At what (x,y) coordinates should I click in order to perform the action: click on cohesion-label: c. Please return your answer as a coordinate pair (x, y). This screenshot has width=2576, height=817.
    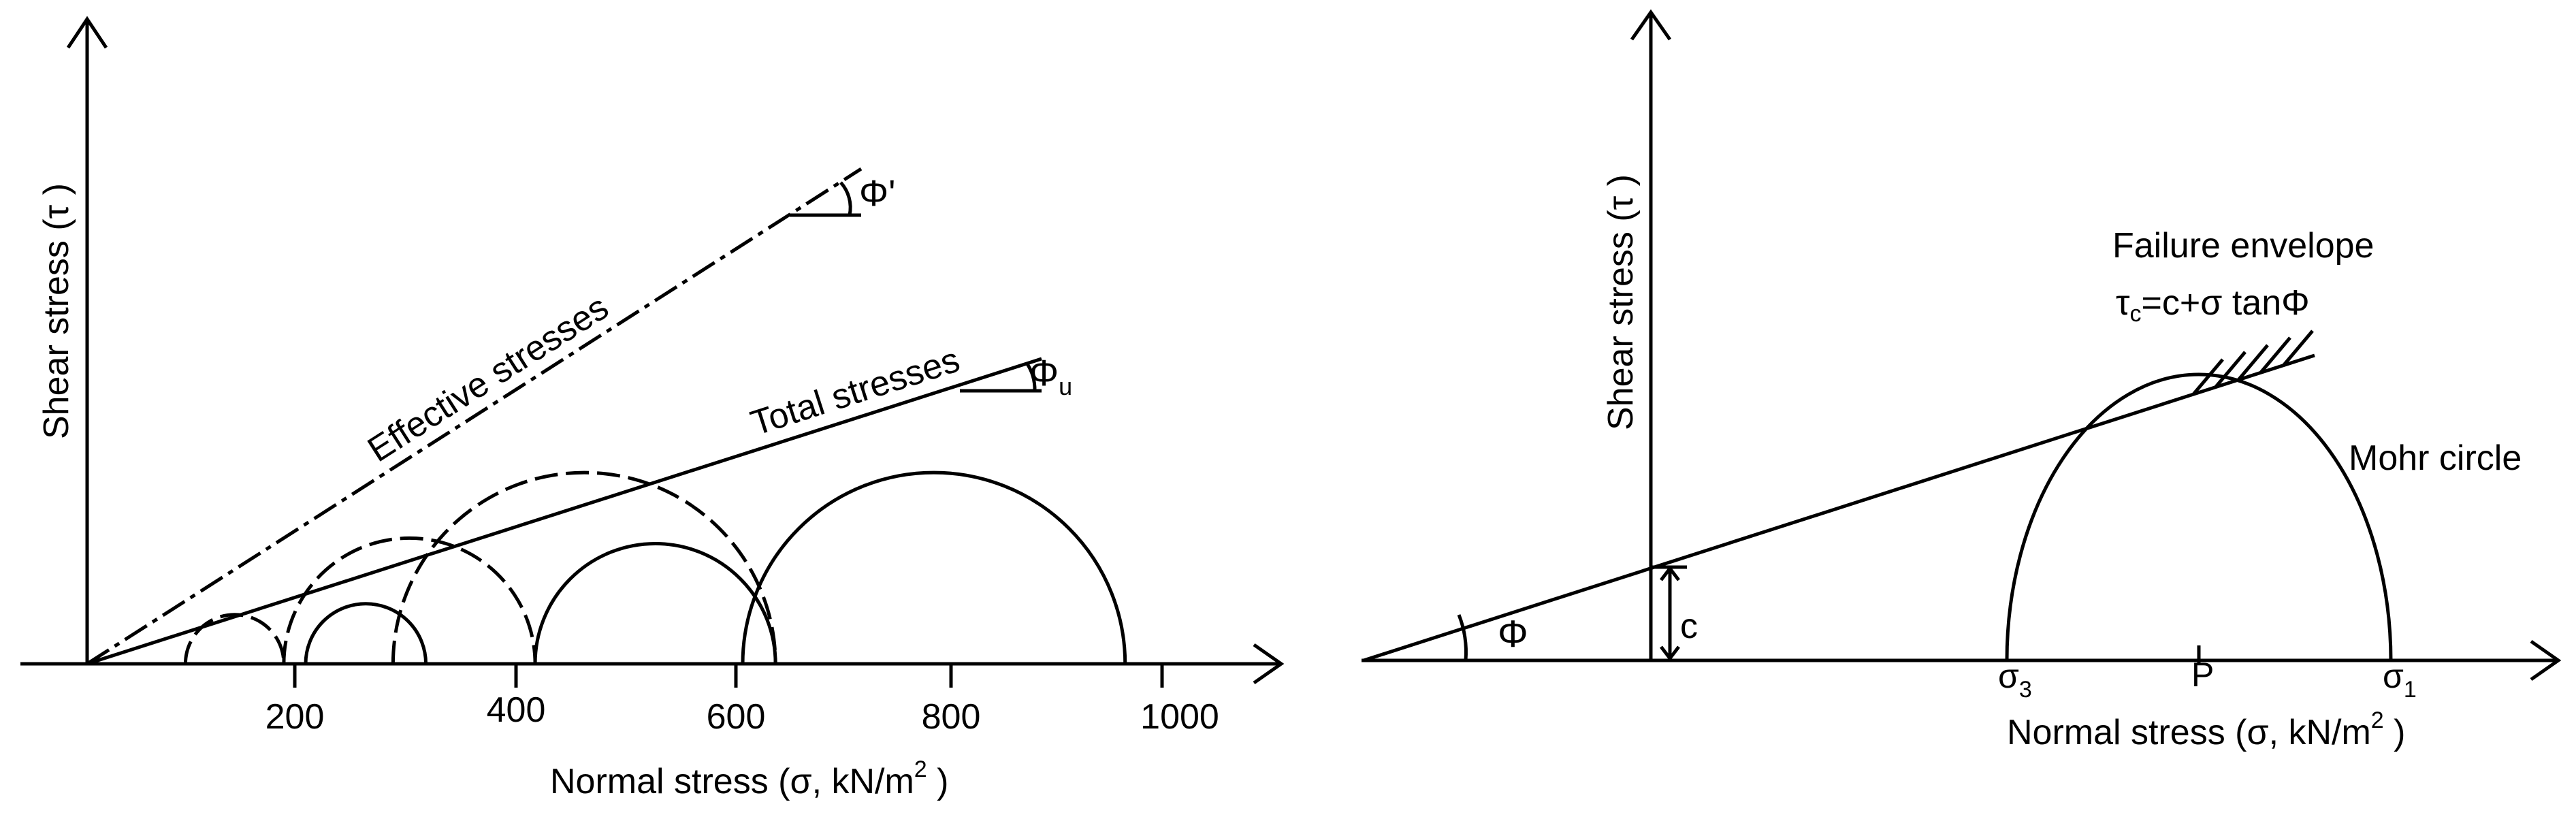
    Looking at the image, I should click on (1689, 626).